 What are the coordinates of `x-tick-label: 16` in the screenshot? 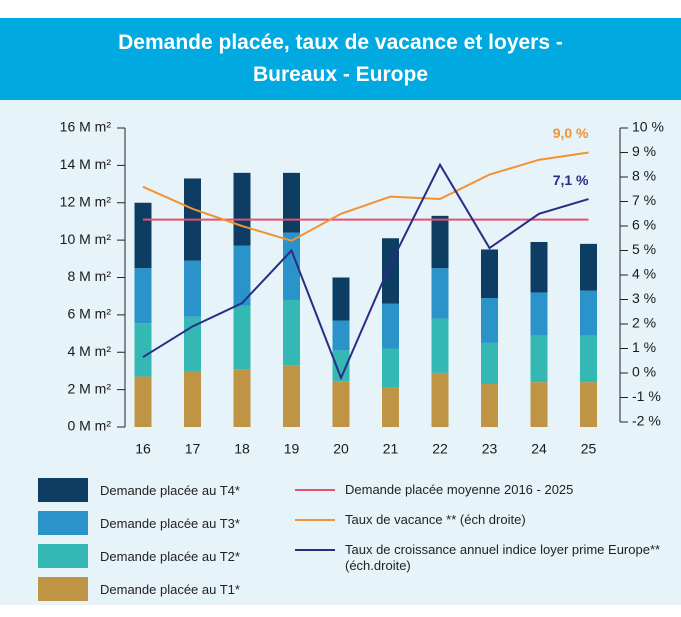 It's located at (143, 449).